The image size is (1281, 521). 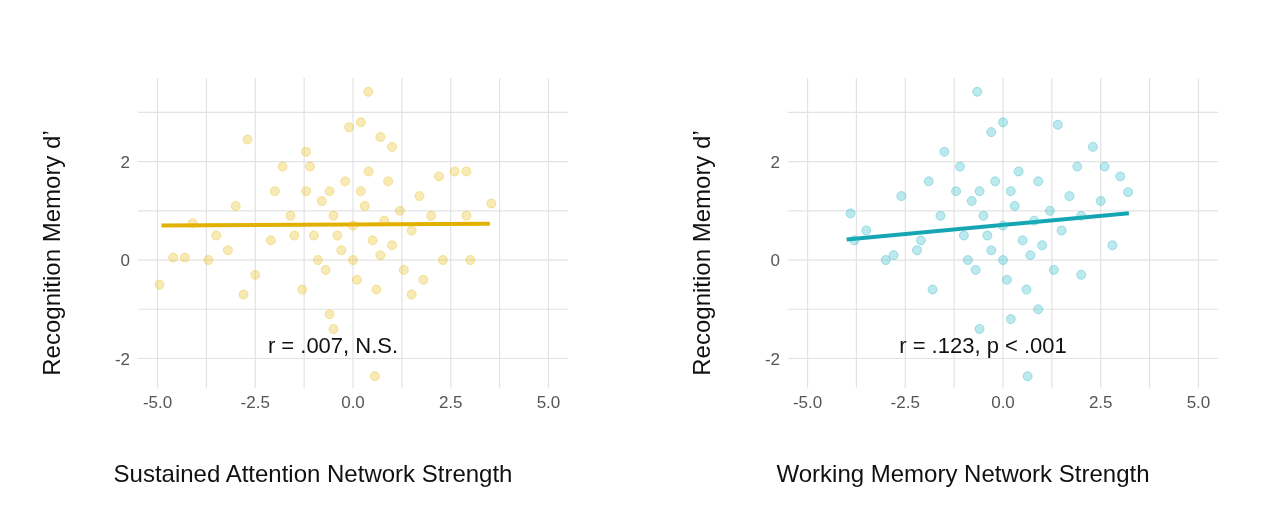 I want to click on x-axis-title: Working Memory Network Strength, so click(x=963, y=474).